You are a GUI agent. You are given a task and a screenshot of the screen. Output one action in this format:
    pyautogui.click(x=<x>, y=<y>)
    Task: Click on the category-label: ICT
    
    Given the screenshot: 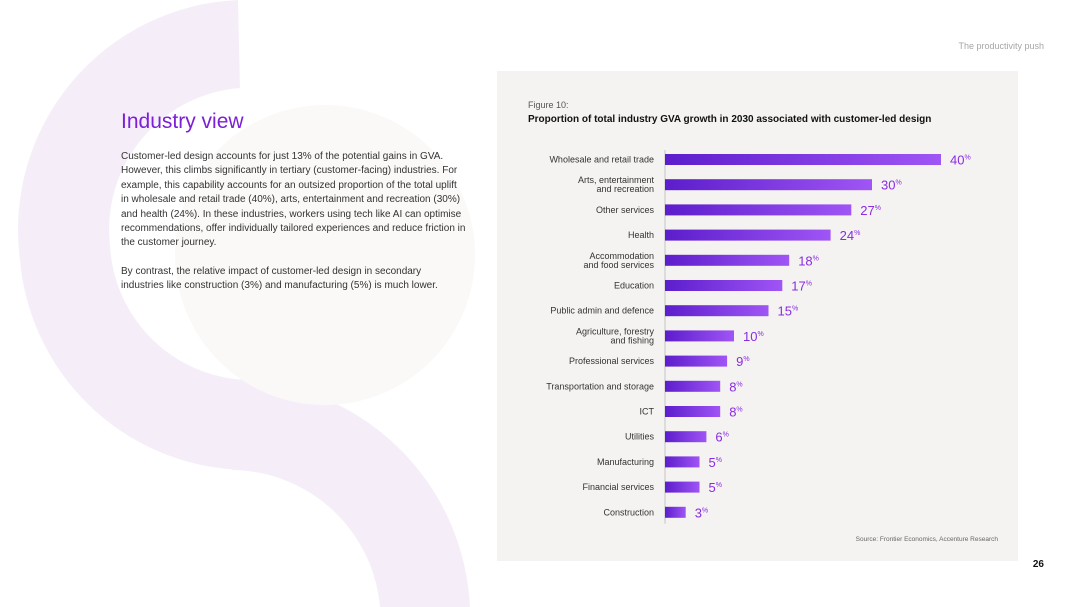 What is the action you would take?
    pyautogui.click(x=647, y=412)
    